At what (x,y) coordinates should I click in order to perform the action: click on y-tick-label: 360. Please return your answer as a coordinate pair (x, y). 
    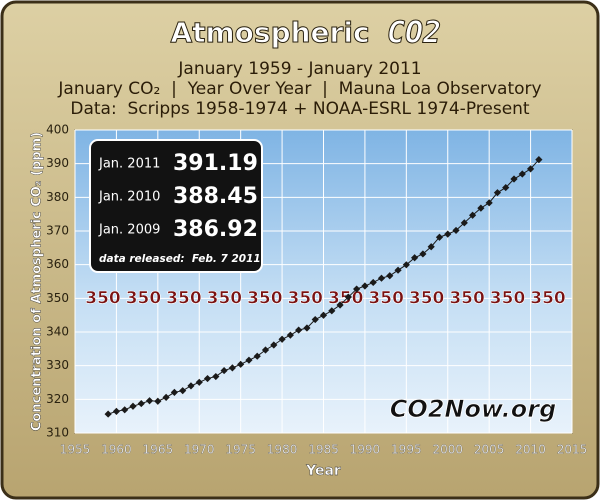
    Looking at the image, I should click on (57, 264).